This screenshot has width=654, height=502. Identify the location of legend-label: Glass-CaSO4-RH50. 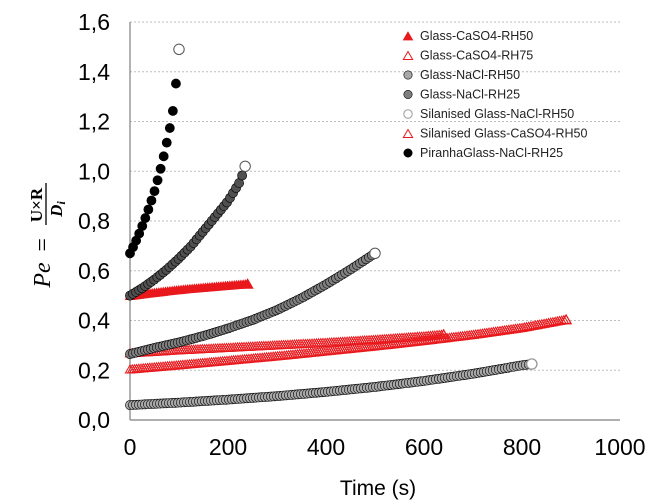
(476, 36).